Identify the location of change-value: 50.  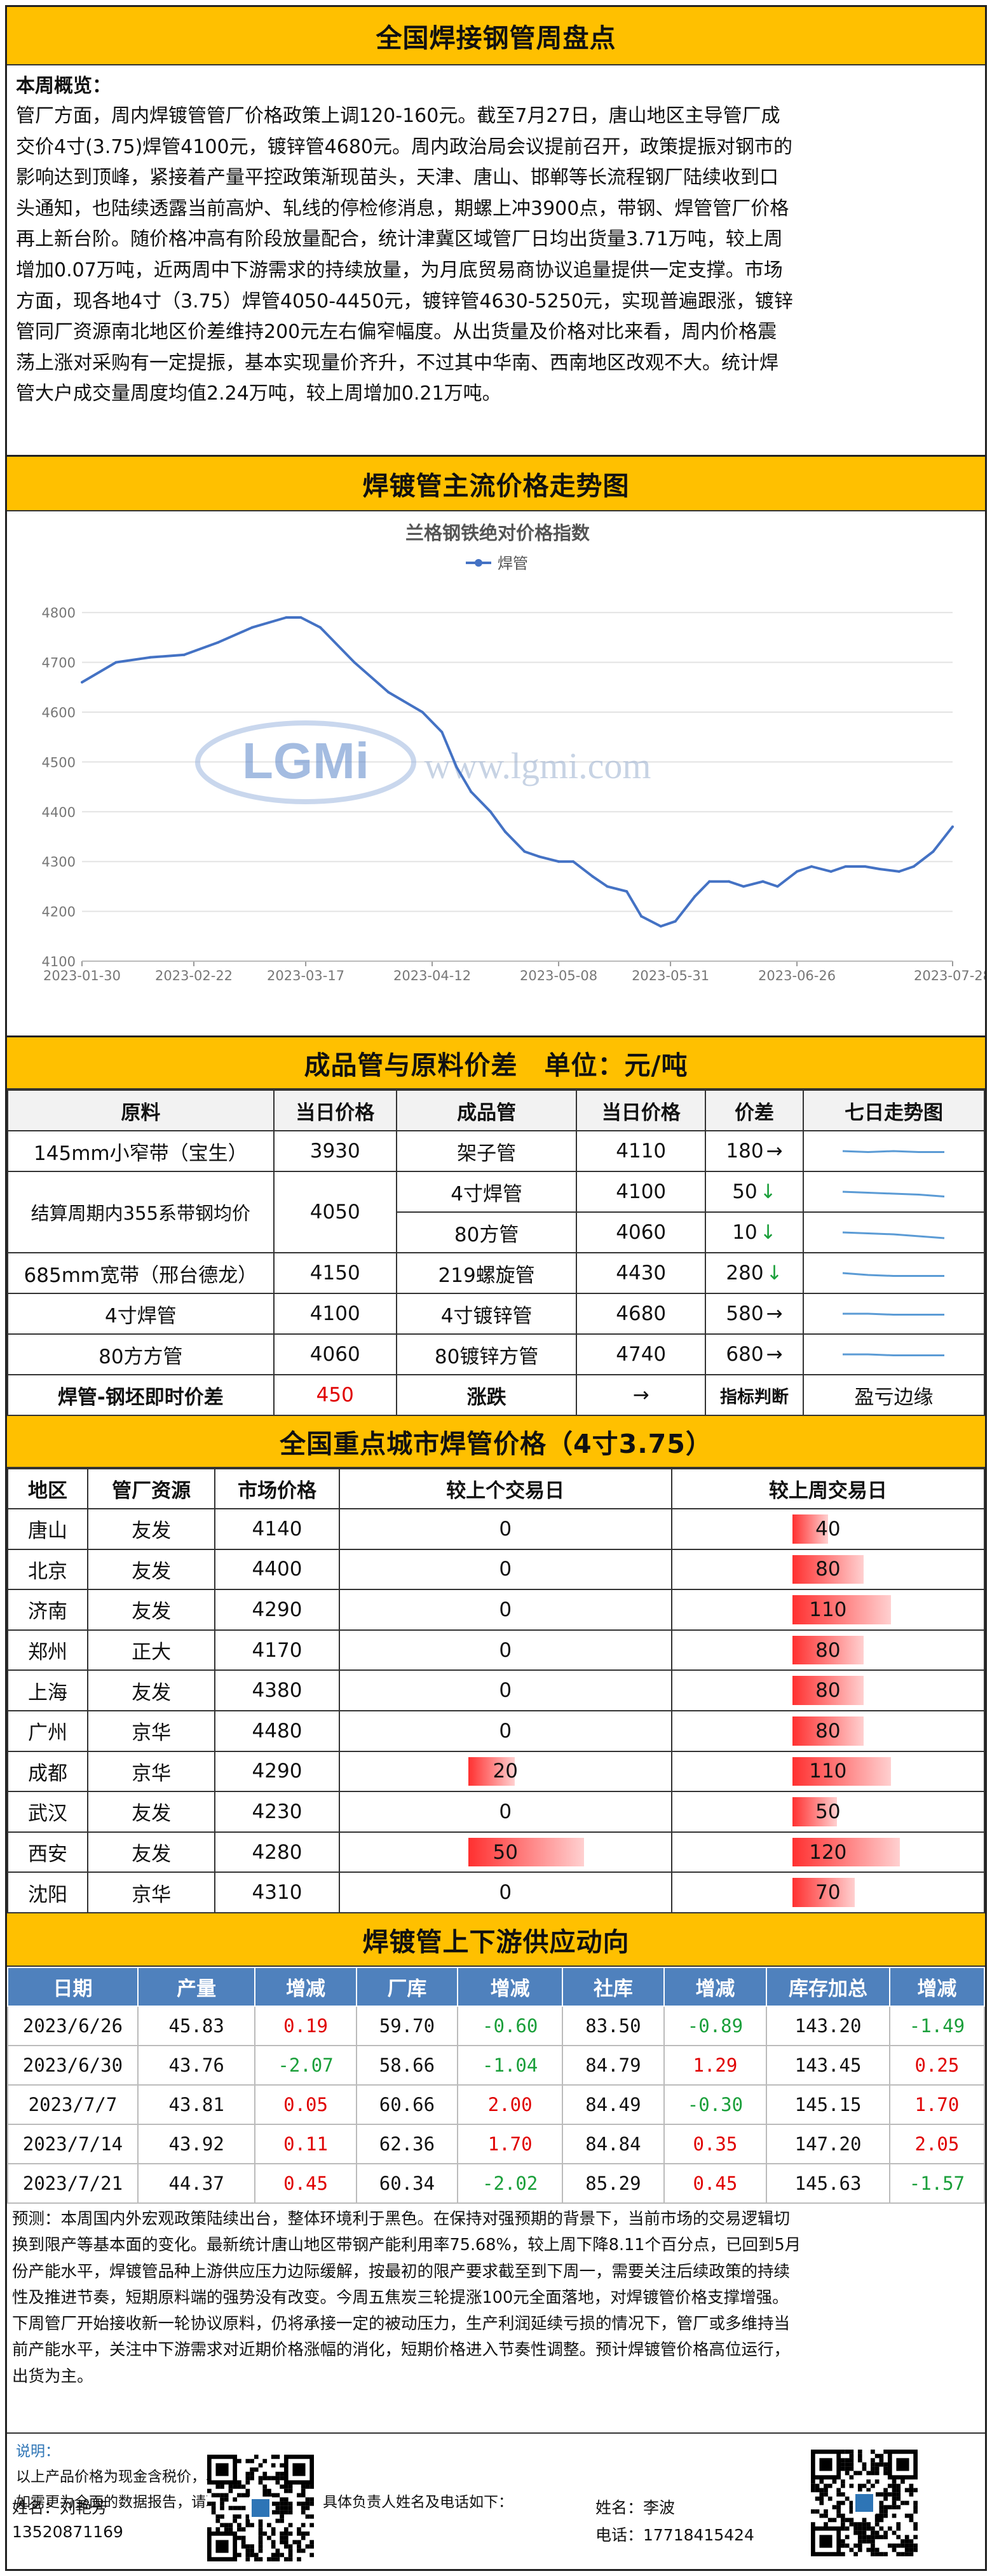
(505, 1852).